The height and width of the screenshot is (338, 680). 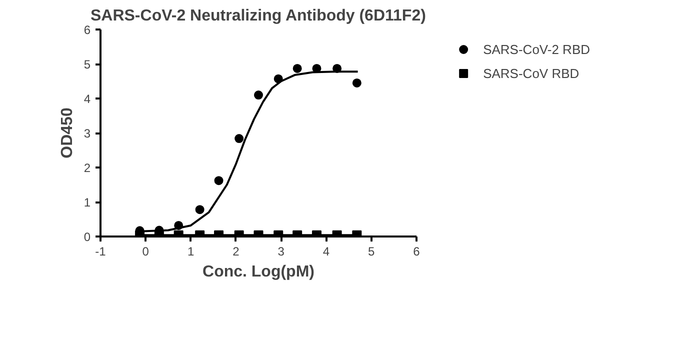 What do you see at coordinates (281, 251) in the screenshot?
I see `x-tick-label: 3` at bounding box center [281, 251].